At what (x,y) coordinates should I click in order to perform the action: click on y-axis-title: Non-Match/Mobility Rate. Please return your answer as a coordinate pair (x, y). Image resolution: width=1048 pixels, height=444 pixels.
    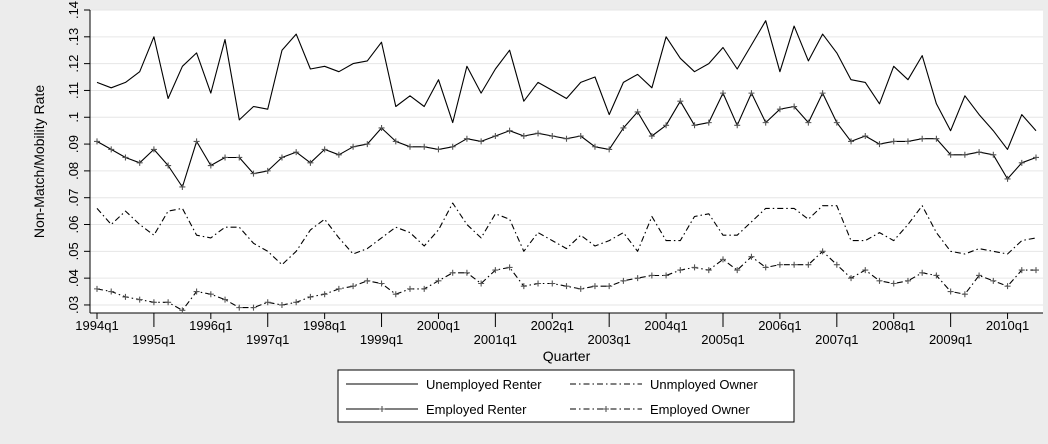
    Looking at the image, I should click on (39, 161).